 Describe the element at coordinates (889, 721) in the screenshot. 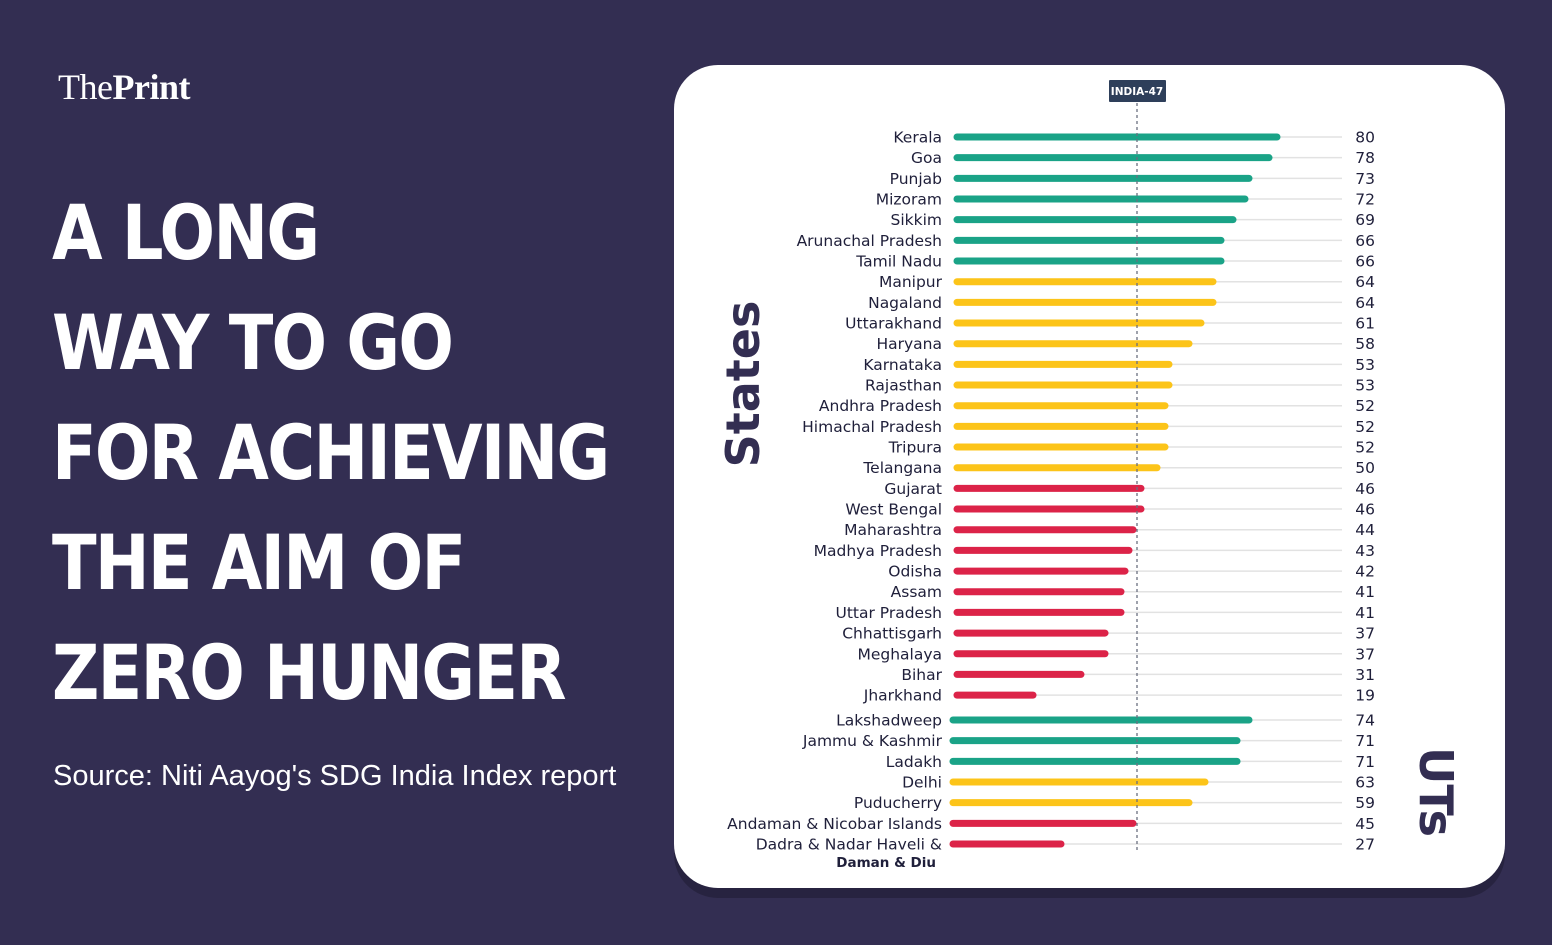

I see `category-label: Lakshadweep` at that location.